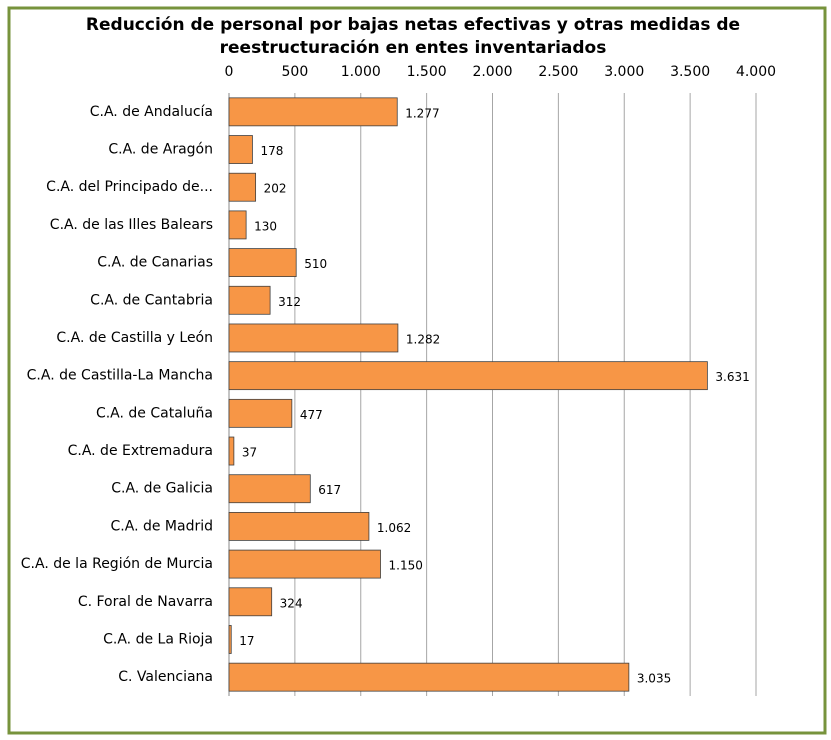 The image size is (831, 740). What do you see at coordinates (329, 490) in the screenshot?
I see `value-label: 617` at bounding box center [329, 490].